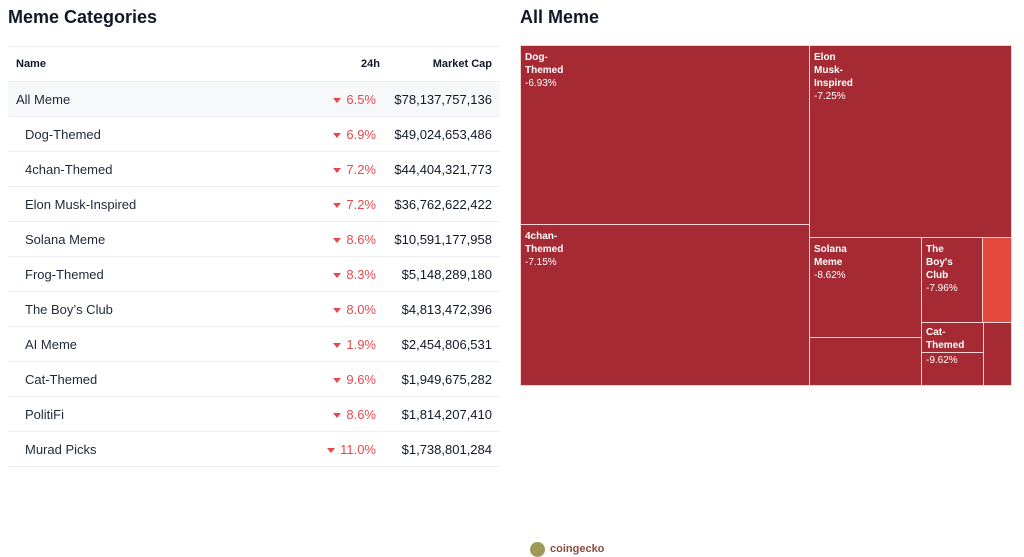 This screenshot has height=557, width=1024. What do you see at coordinates (828, 70) in the screenshot?
I see `cell-label: Musk-` at bounding box center [828, 70].